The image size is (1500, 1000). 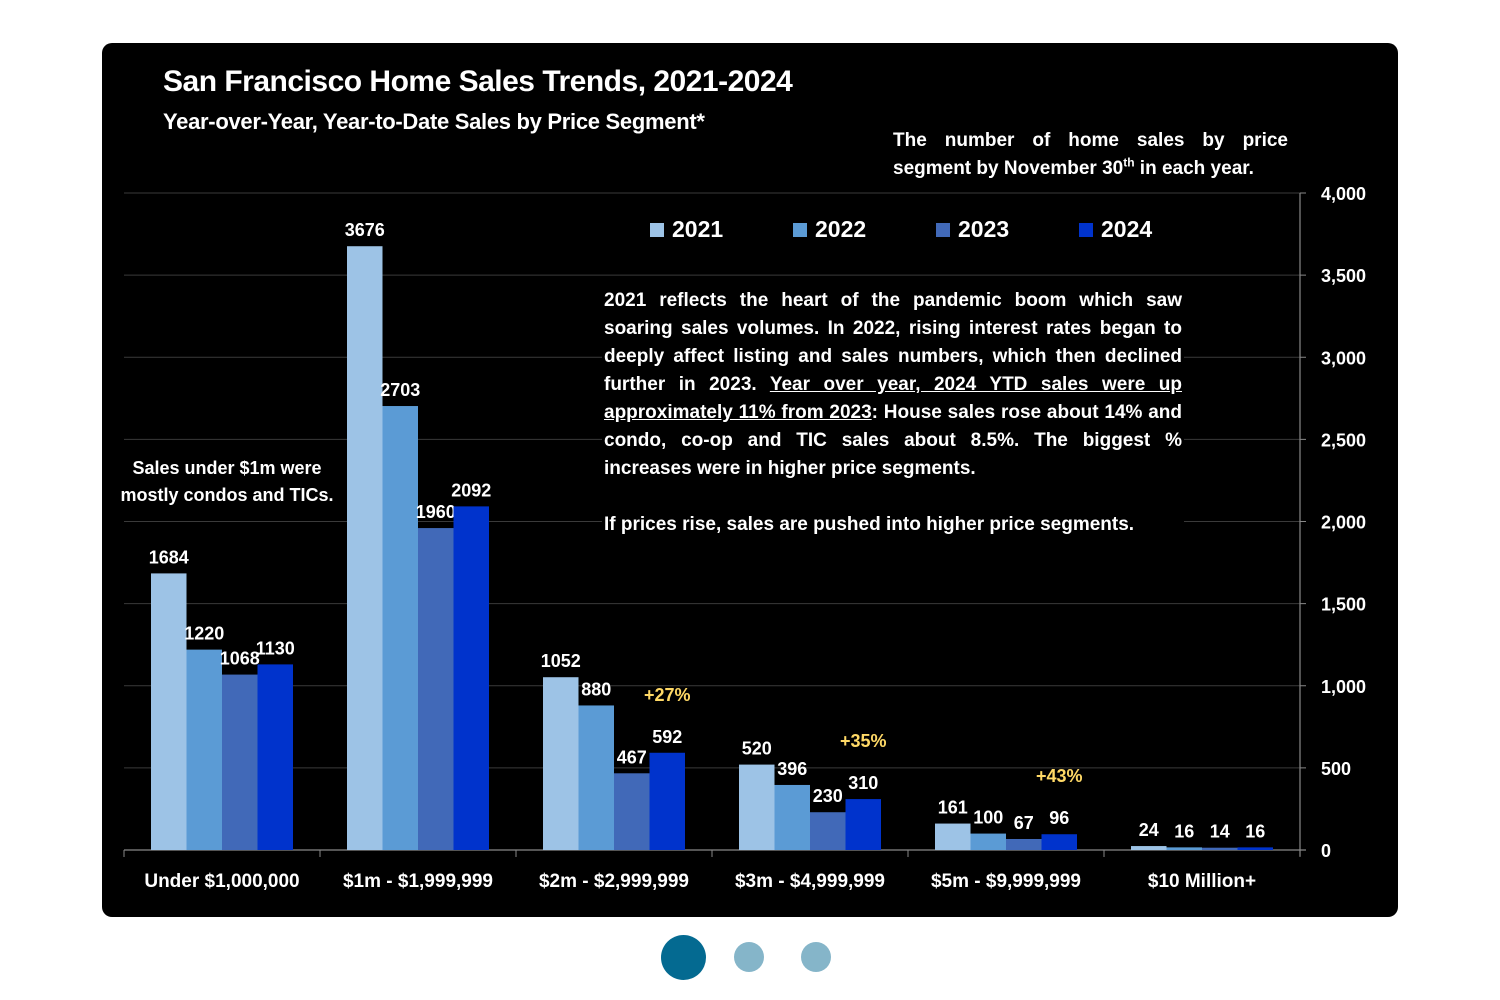 I want to click on data-label: 1052, so click(x=561, y=661).